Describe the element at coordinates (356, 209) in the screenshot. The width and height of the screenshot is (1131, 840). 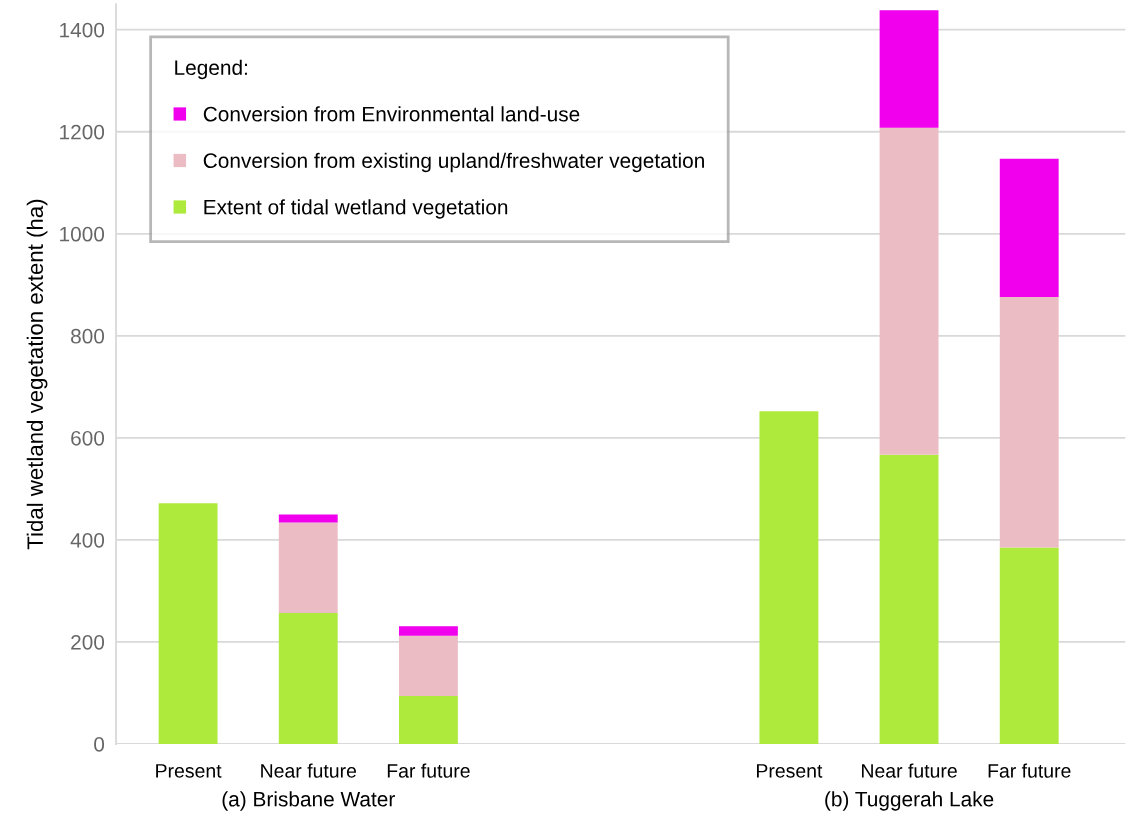
I see `legend-label: Extent of tidal wetland vegetation` at that location.